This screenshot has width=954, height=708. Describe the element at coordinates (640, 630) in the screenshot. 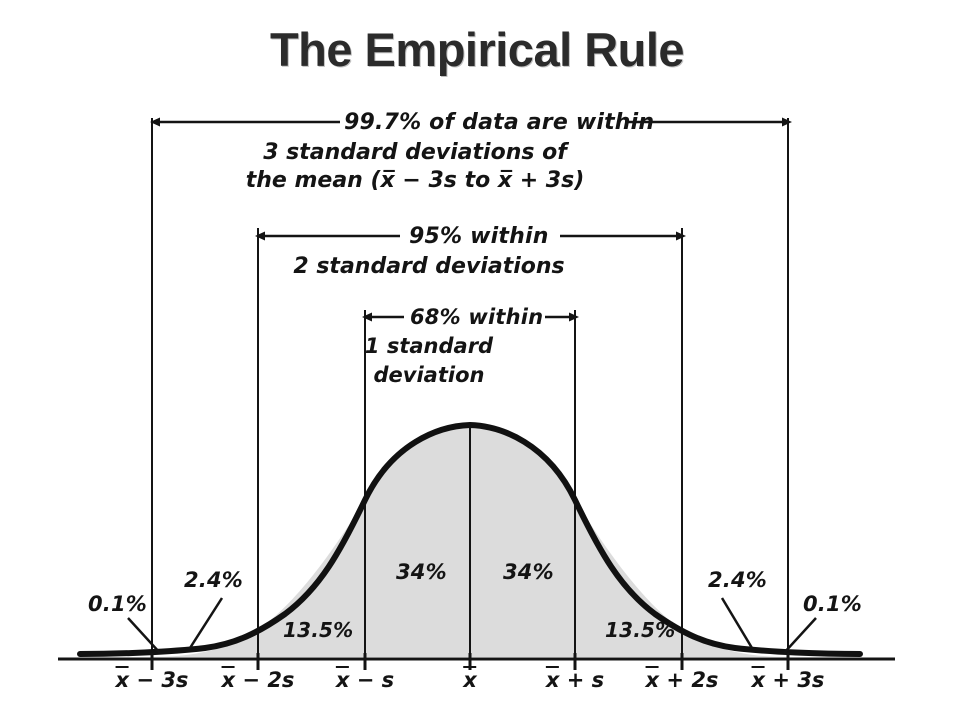

I see `region-label-right-mid: 13.5%` at that location.